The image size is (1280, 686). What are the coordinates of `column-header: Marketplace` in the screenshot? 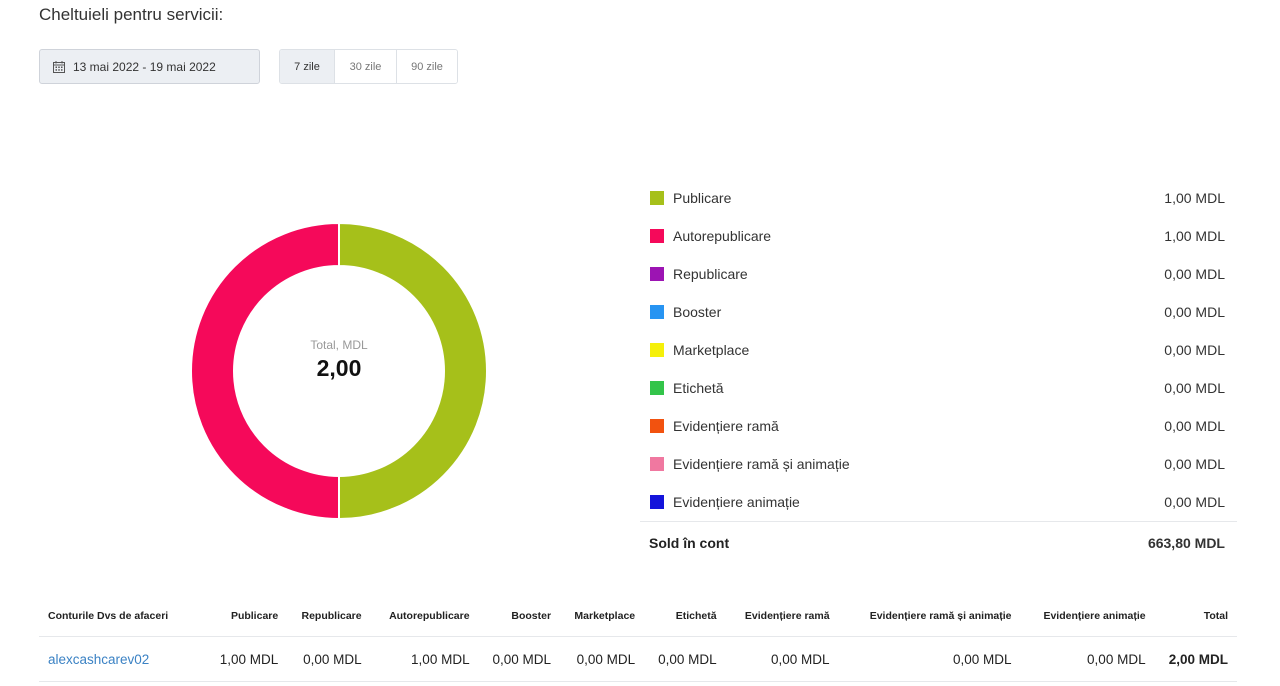 It's located at (602, 616).